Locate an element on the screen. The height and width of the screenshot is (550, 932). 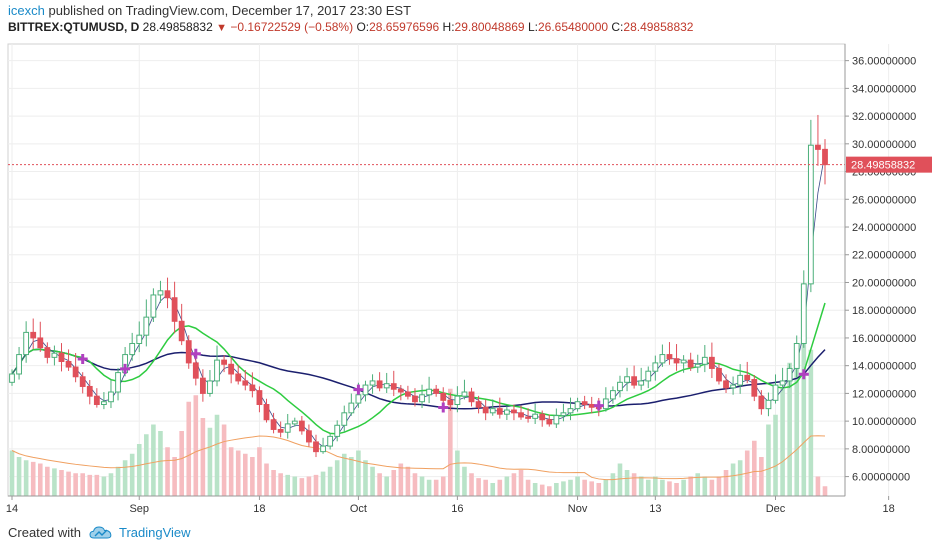
x-tick-label: Dec is located at coordinates (776, 509).